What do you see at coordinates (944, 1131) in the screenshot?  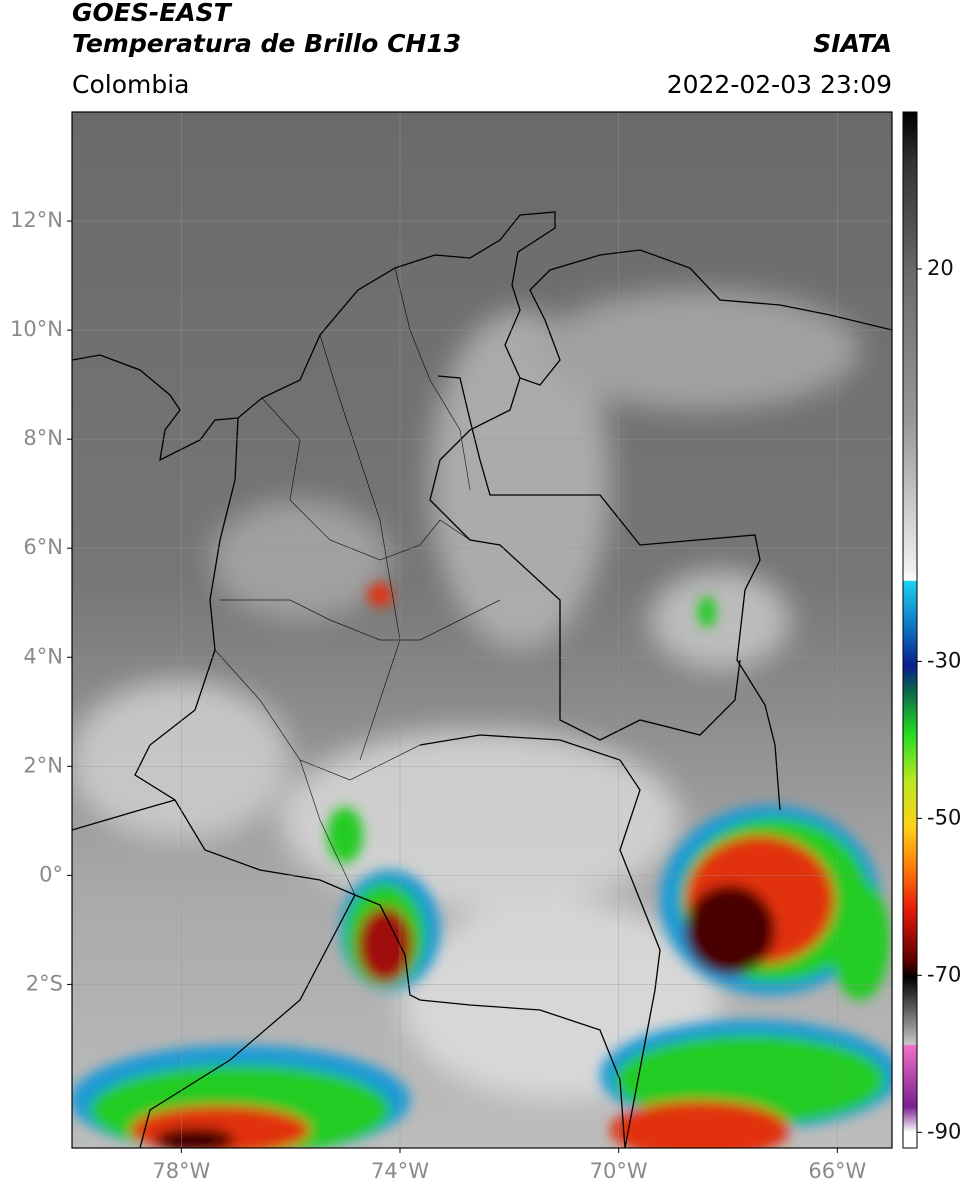 I see `colorbar-label: -90` at bounding box center [944, 1131].